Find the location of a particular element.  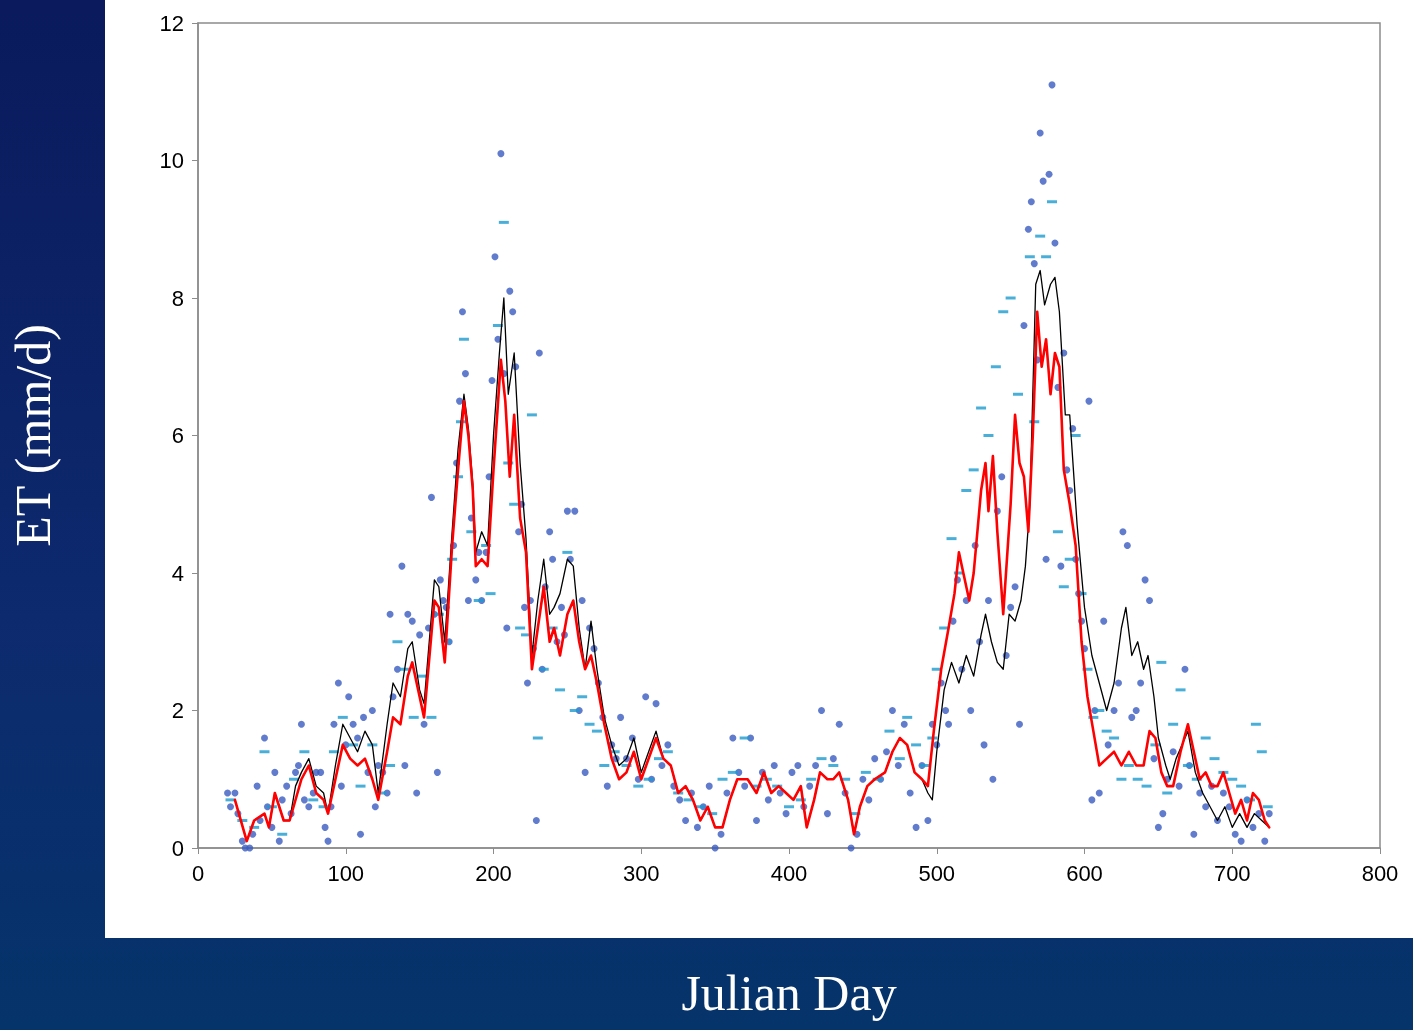

x-tick-label: 100 is located at coordinates (346, 873).